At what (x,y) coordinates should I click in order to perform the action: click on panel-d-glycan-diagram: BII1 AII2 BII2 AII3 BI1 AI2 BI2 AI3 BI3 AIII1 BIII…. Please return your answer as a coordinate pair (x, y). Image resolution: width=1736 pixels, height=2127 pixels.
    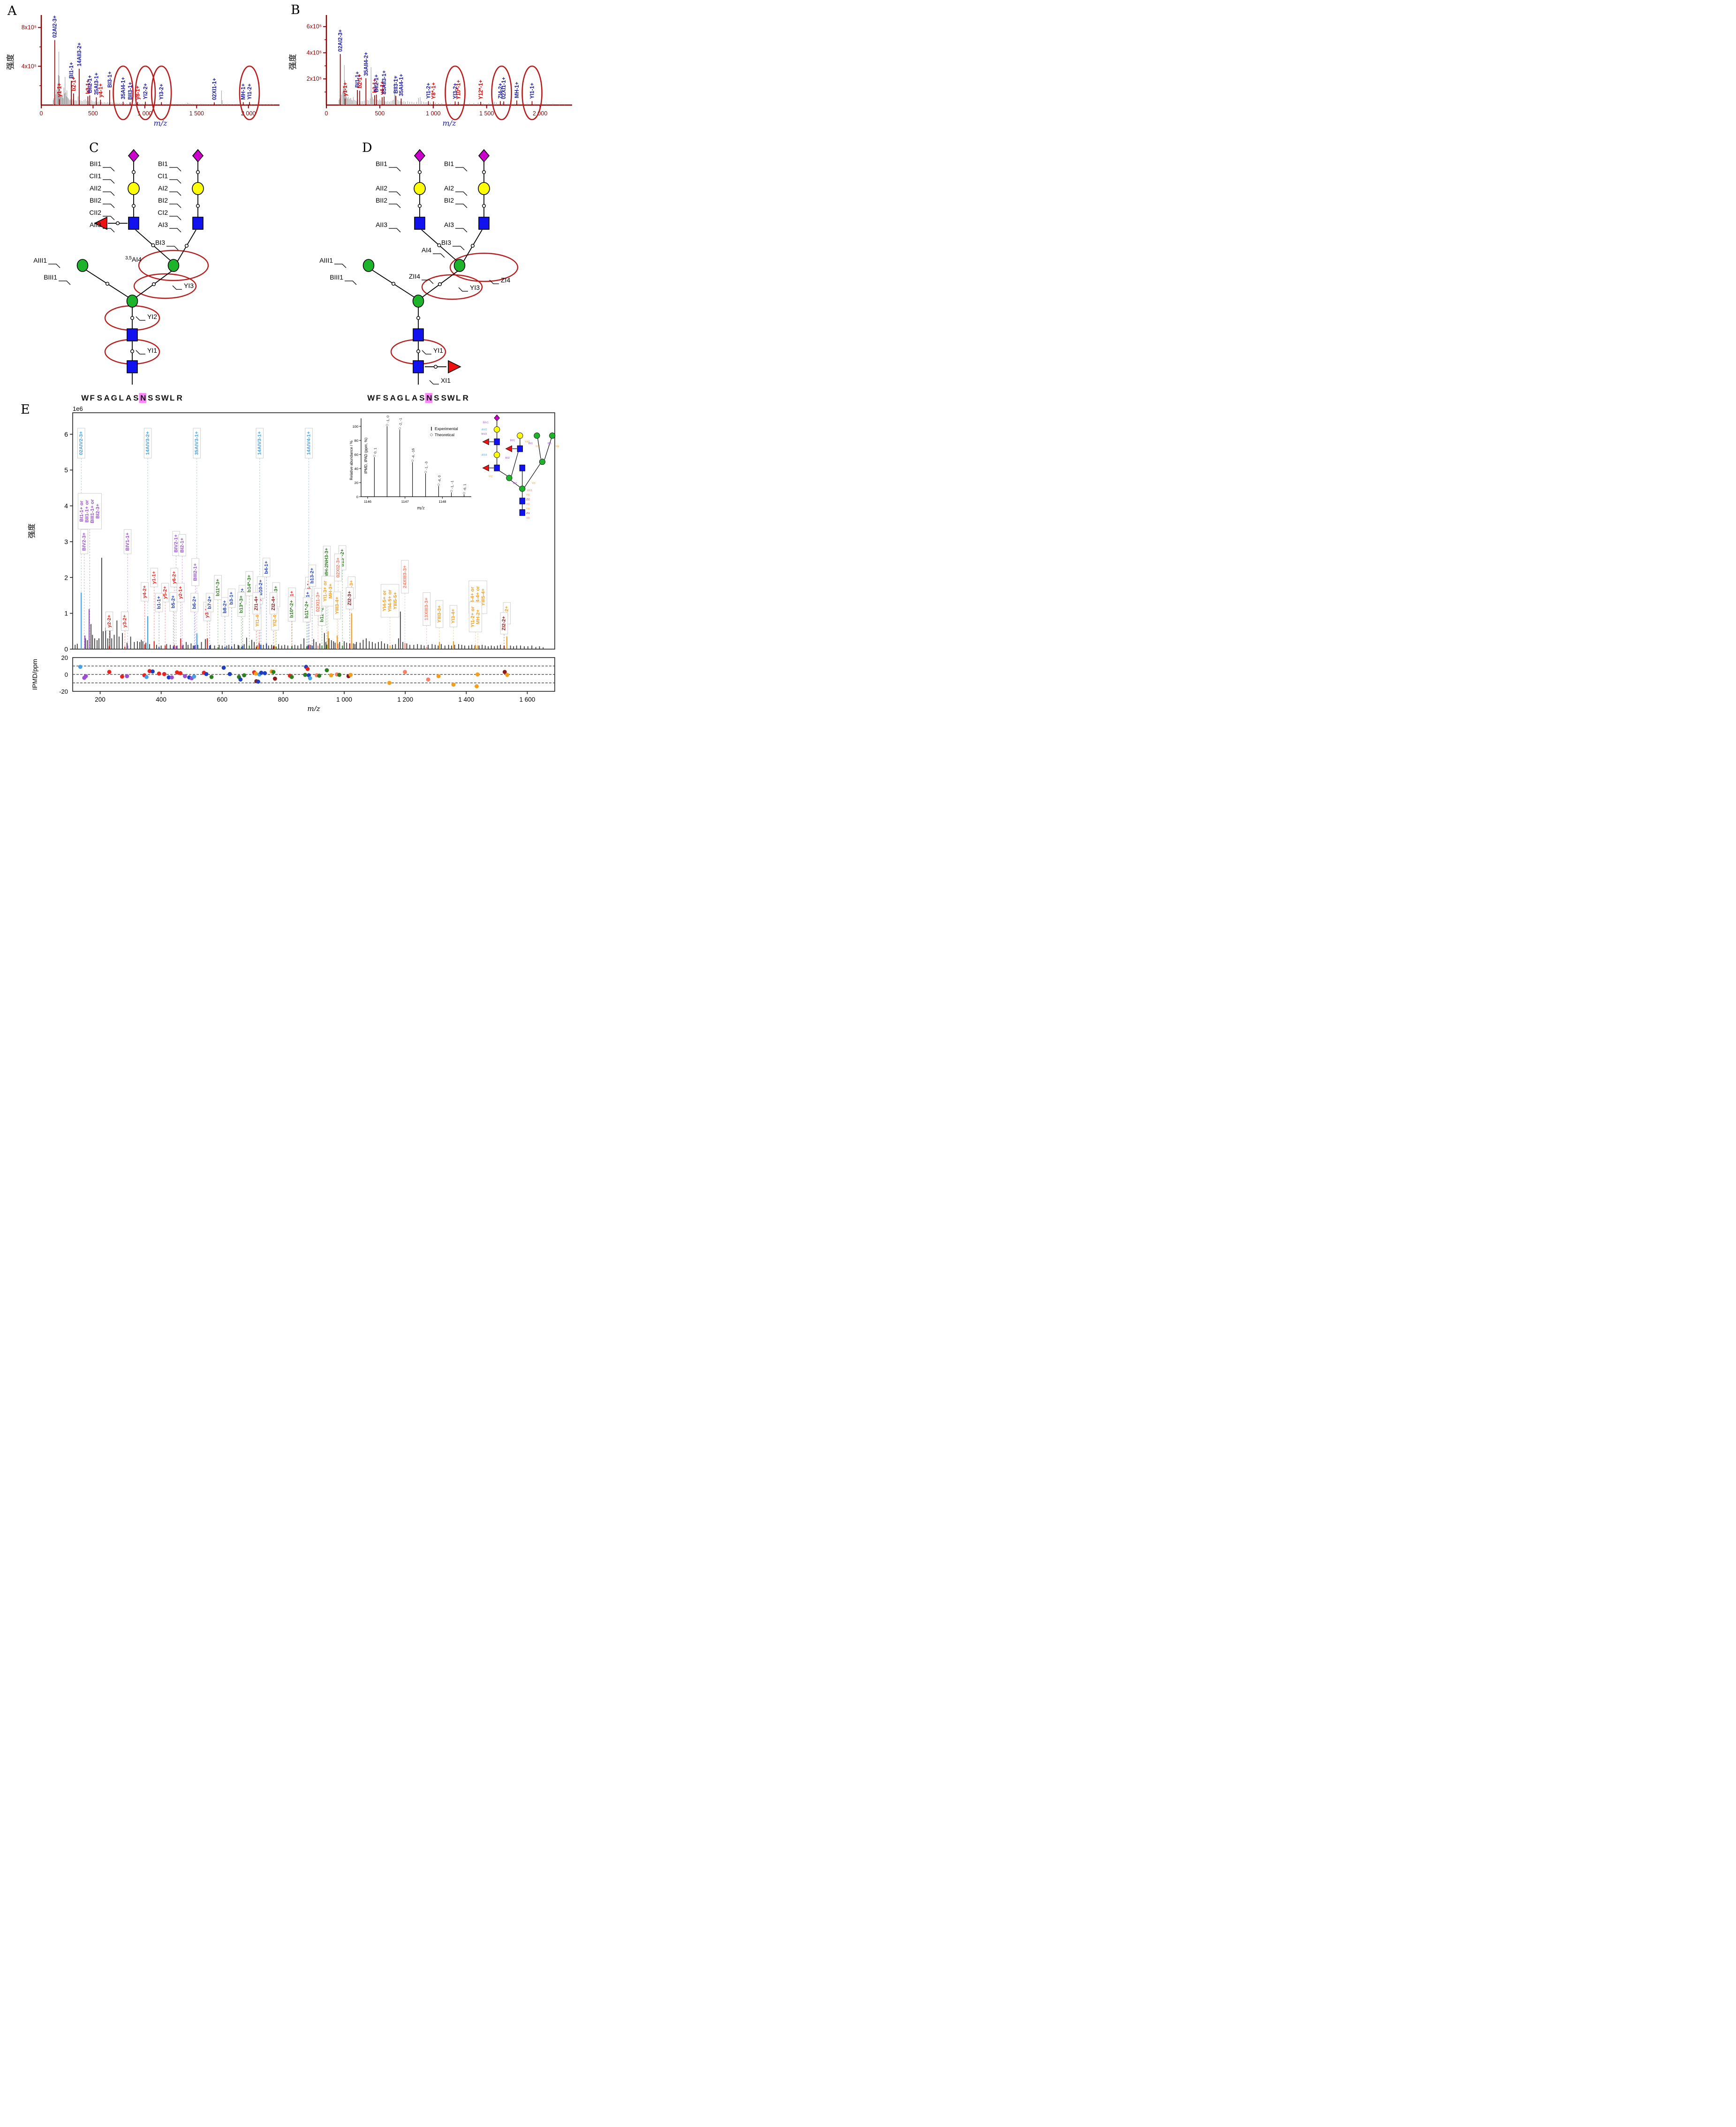
    Looking at the image, I should click on (419, 276).